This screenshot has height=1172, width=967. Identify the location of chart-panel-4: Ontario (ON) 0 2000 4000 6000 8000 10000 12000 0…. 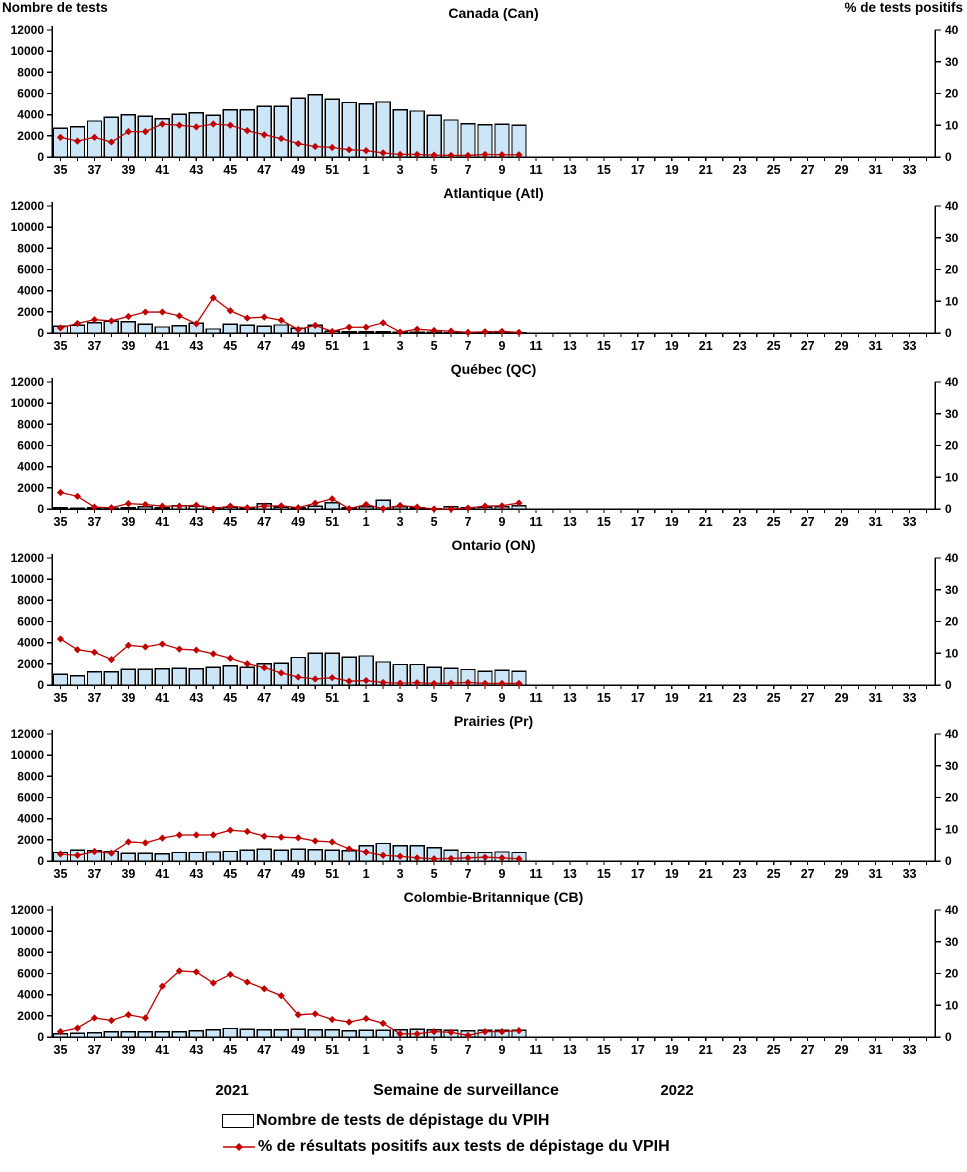
(485, 621).